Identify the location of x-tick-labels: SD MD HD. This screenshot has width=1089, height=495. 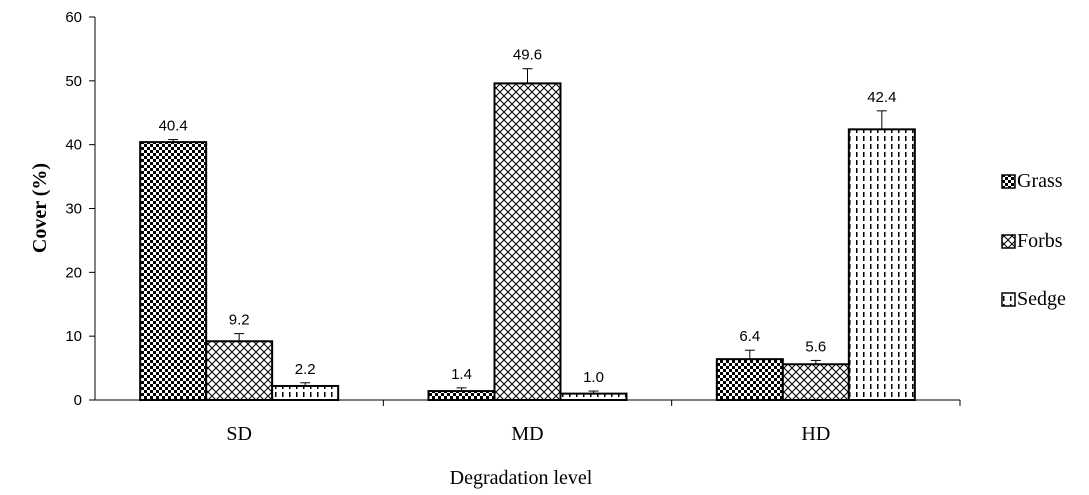
(593, 422).